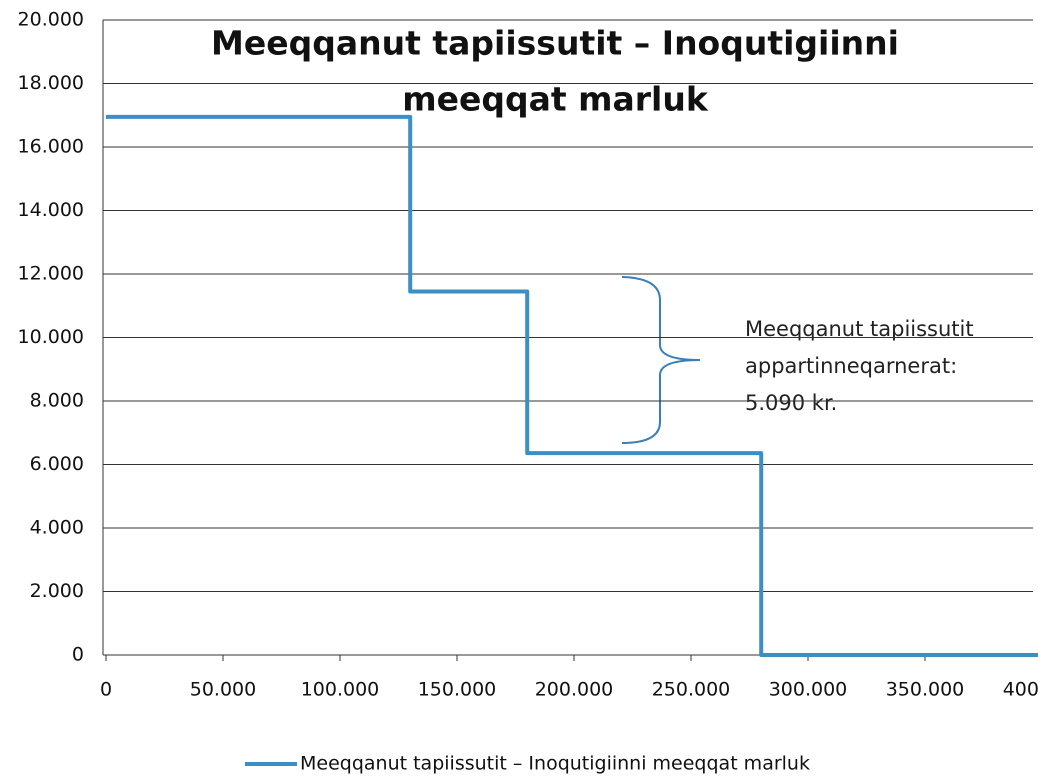 This screenshot has height=776, width=1038. Describe the element at coordinates (808, 690) in the screenshot. I see `x-tick-label: 300.000` at that location.